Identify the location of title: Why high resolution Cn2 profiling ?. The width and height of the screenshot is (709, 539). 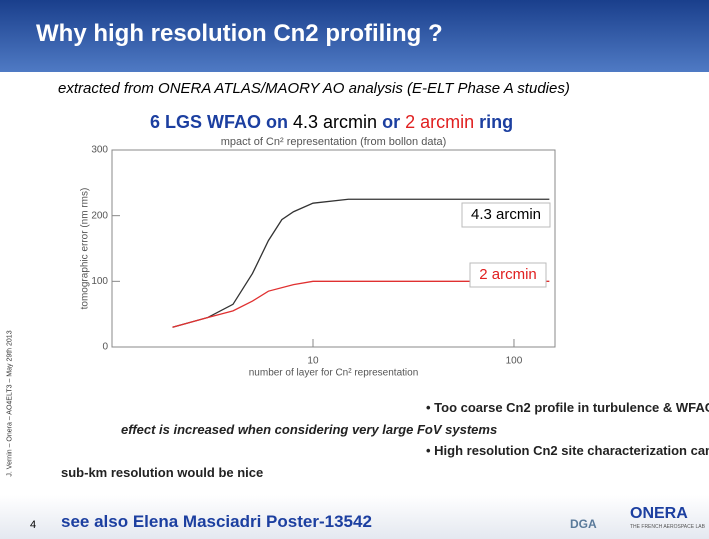
(239, 33).